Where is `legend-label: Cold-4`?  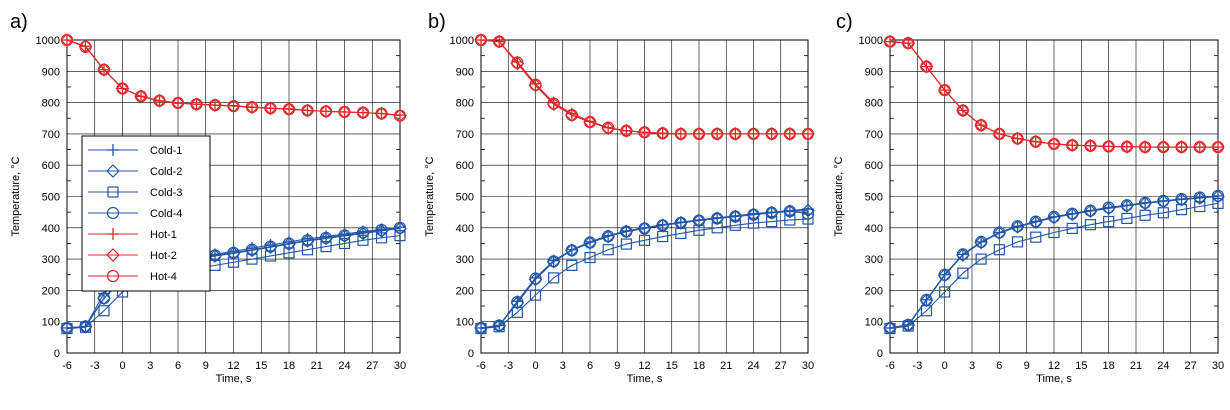 legend-label: Cold-4 is located at coordinates (166, 214).